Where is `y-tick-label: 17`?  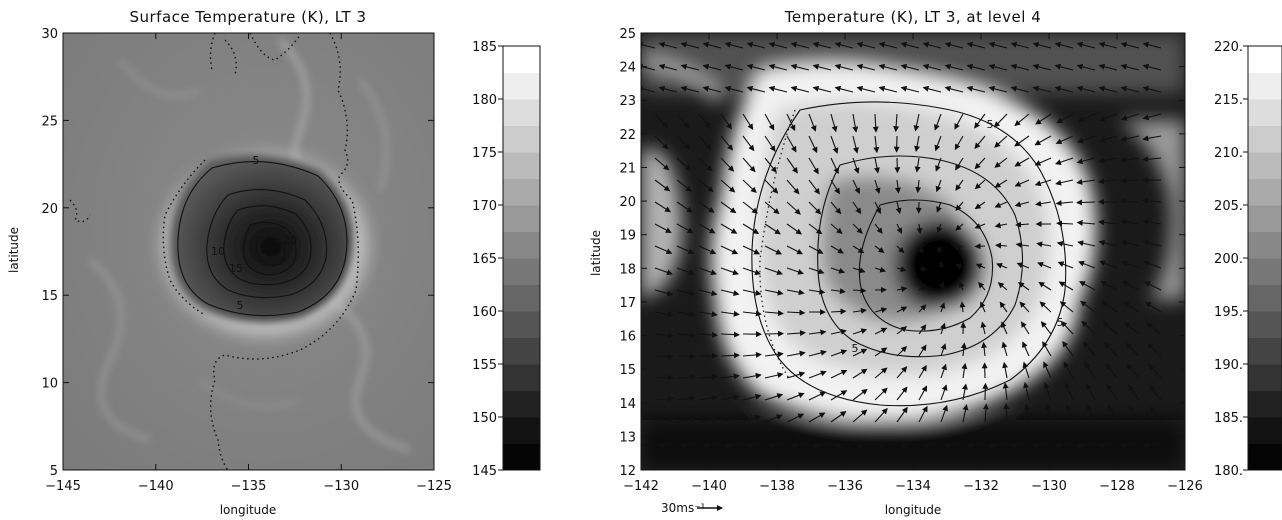
y-tick-label: 17 is located at coordinates (627, 303).